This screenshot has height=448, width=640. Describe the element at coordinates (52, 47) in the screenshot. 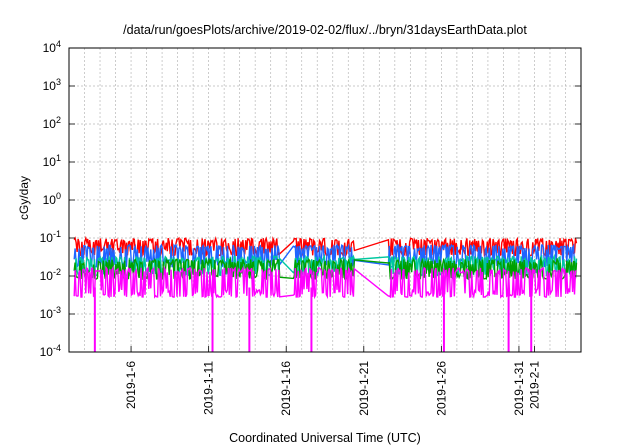

I see `y-tick-label: 10⁴` at that location.